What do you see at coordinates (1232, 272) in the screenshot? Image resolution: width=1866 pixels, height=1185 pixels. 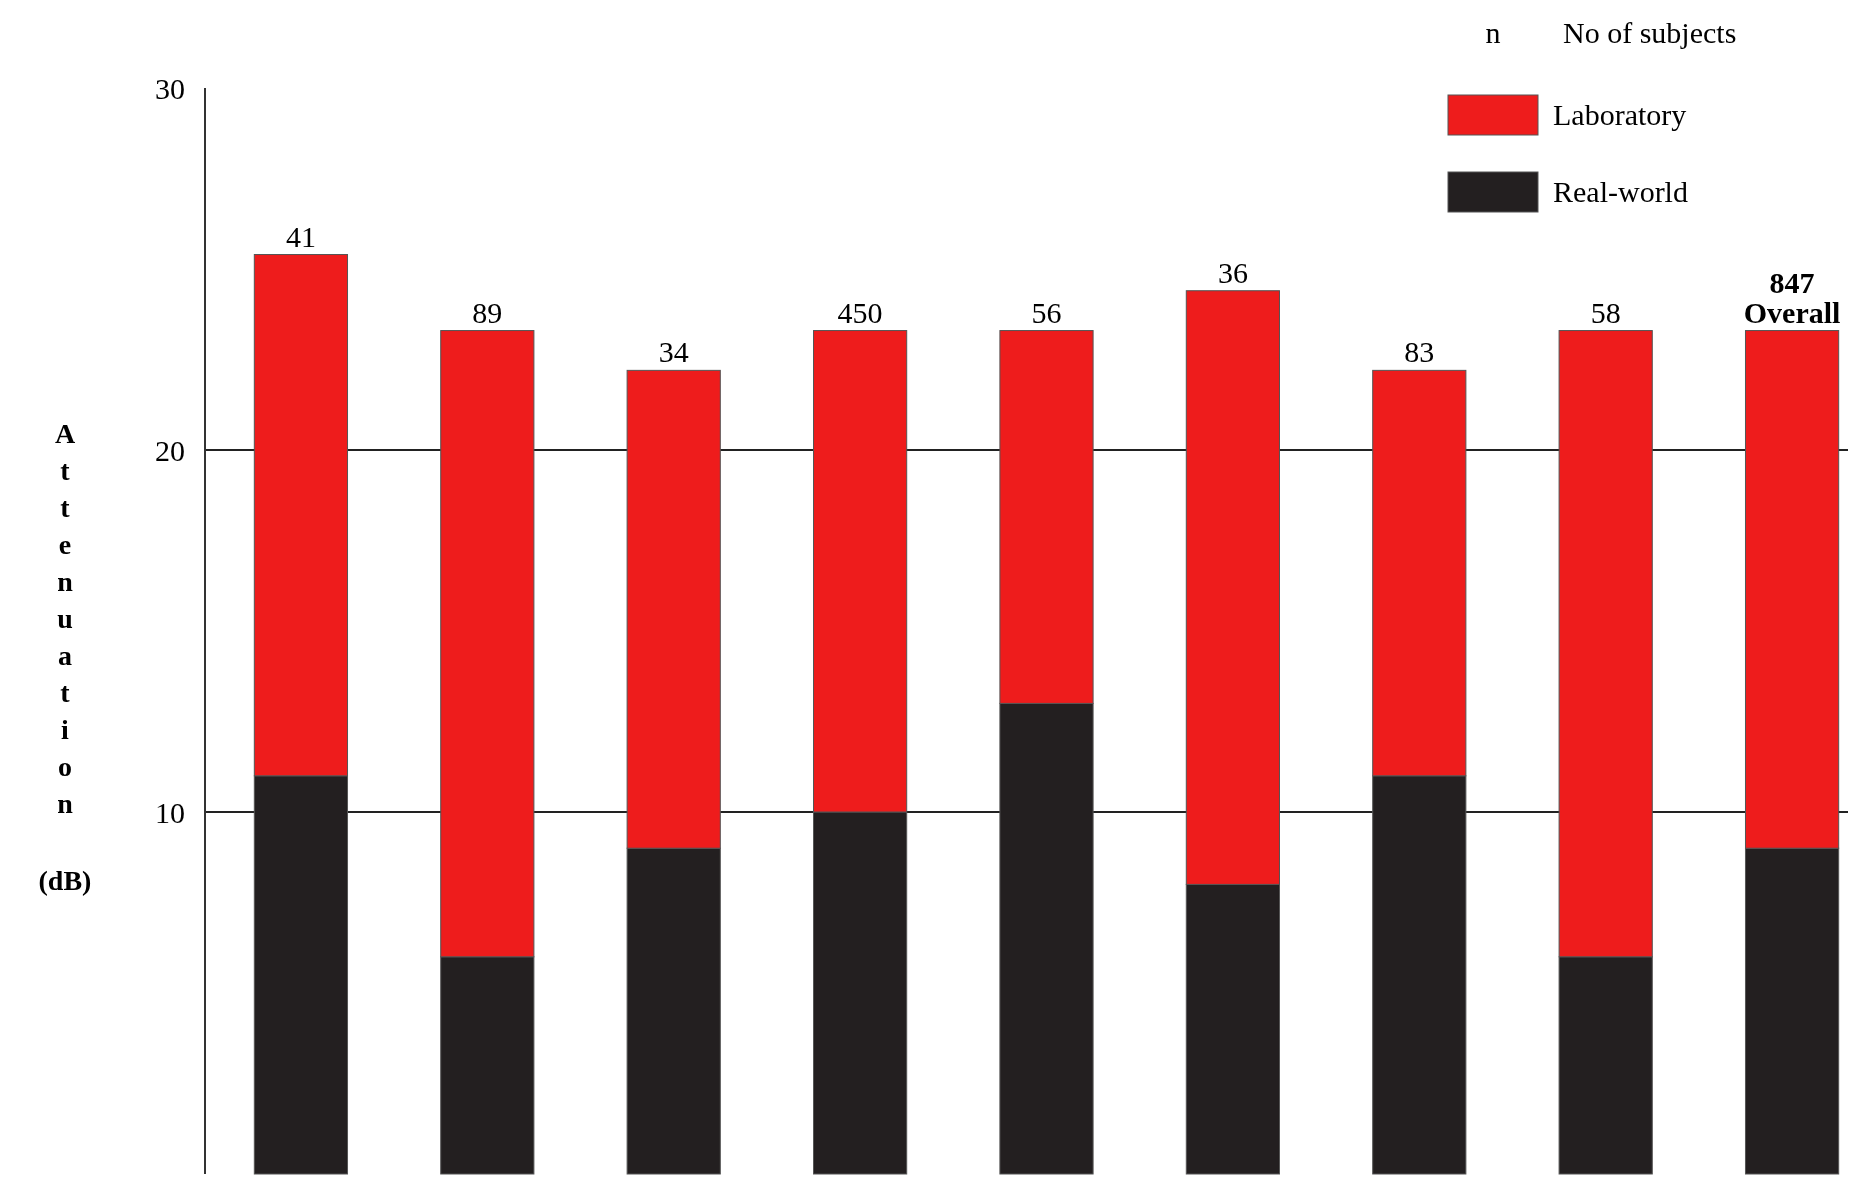 I see `annotation: 36` at bounding box center [1232, 272].